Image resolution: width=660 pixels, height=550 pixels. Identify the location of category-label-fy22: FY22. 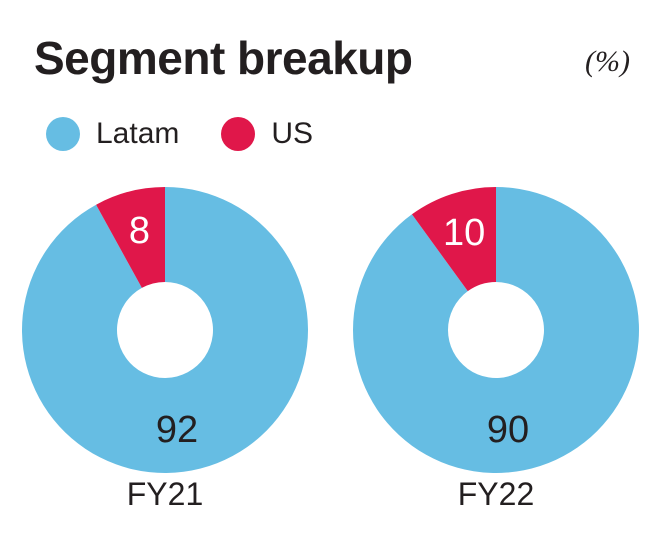
(496, 494).